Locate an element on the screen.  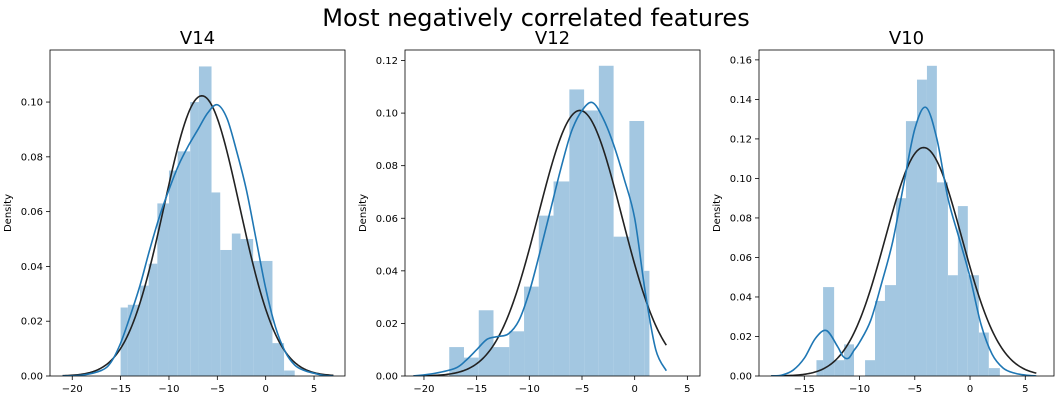
figure-title: Most negatively correlated features is located at coordinates (535, 18).